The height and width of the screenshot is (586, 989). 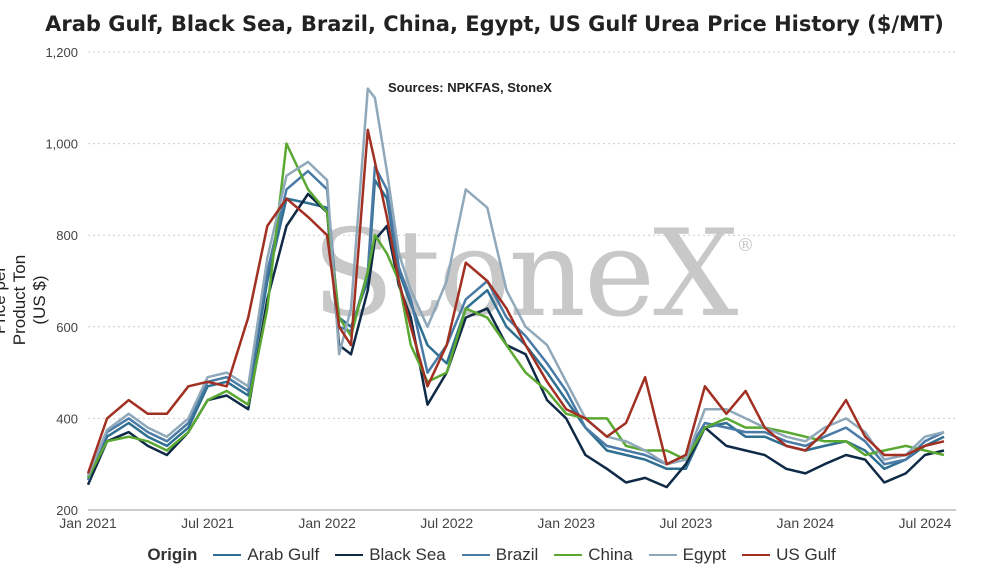 I want to click on legend-label: Arab Gulf, so click(x=283, y=554).